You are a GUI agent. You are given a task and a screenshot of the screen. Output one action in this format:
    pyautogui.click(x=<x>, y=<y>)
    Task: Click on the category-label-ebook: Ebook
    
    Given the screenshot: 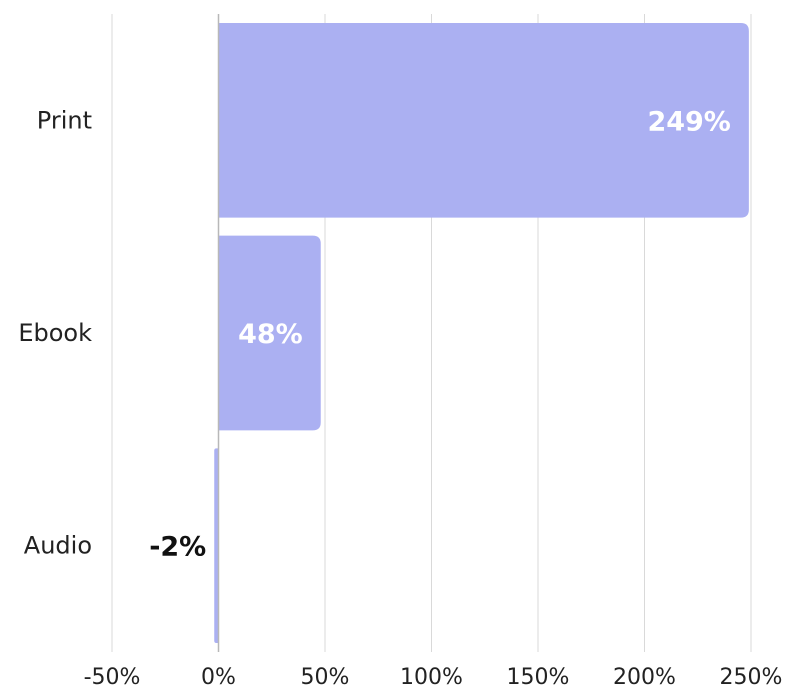 What is the action you would take?
    pyautogui.click(x=55, y=333)
    